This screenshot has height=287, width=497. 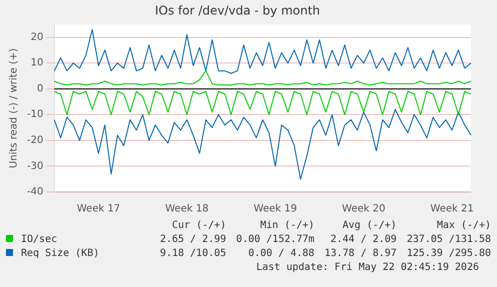 What do you see at coordinates (35, 166) in the screenshot?
I see `y-tick-label: -30` at bounding box center [35, 166].